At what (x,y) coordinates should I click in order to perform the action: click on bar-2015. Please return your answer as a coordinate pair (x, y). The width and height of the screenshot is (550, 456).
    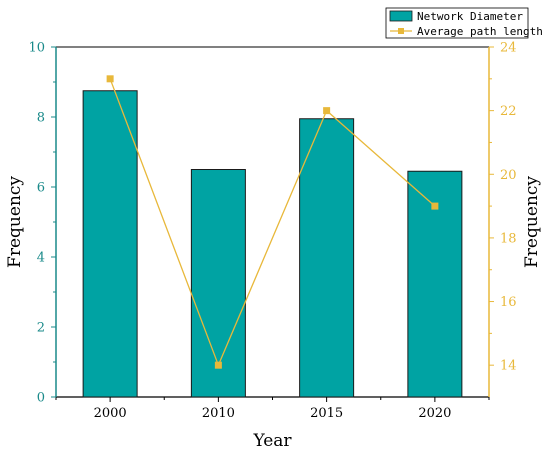
    Looking at the image, I should click on (327, 258).